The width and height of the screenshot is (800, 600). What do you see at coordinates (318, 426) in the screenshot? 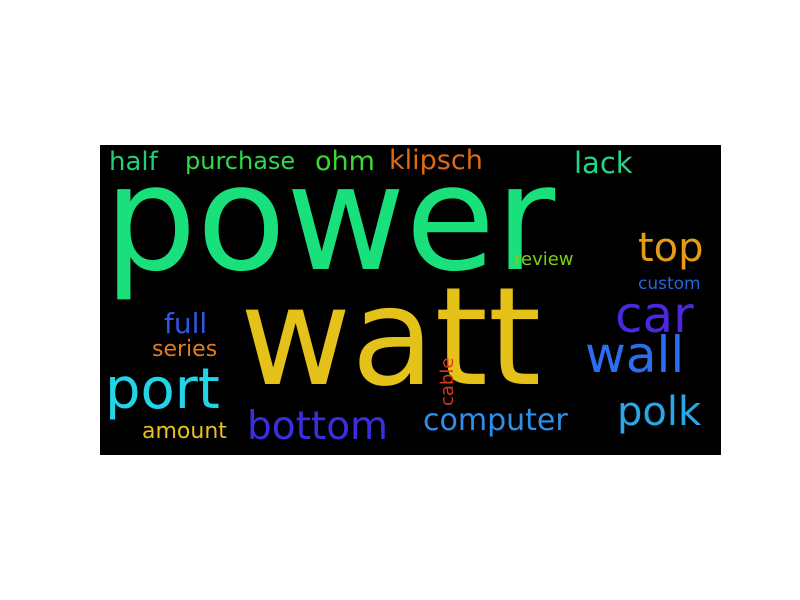
I see `word-bottom: bottom` at bounding box center [318, 426].